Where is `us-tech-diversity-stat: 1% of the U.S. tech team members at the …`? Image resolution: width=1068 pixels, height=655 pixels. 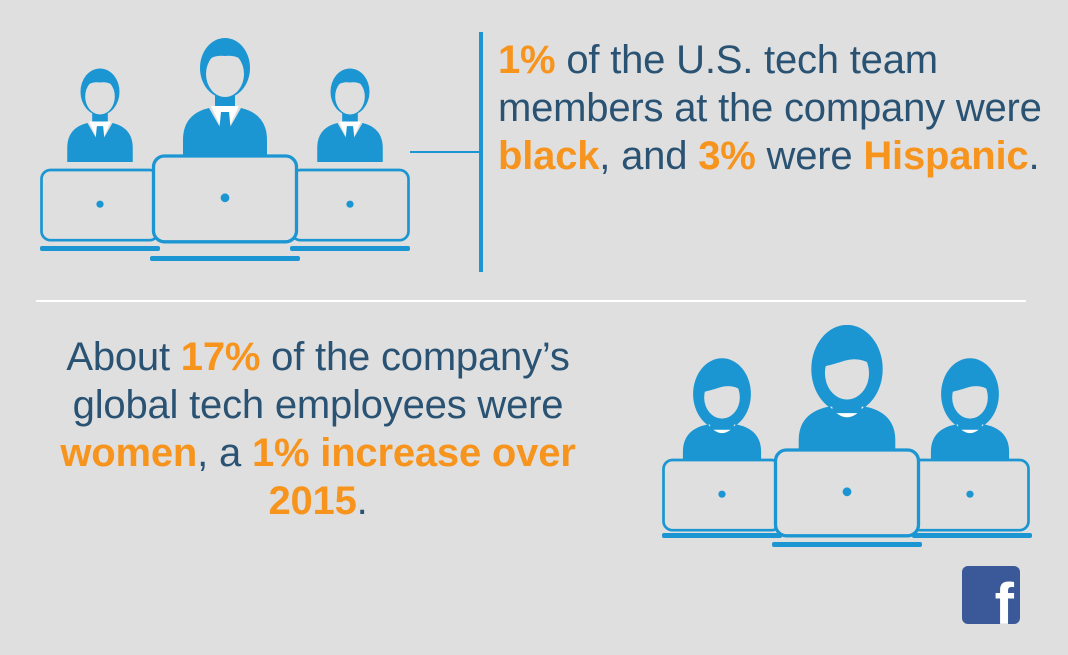 us-tech-diversity-stat: 1% of the U.S. tech team members at the … is located at coordinates (770, 108).